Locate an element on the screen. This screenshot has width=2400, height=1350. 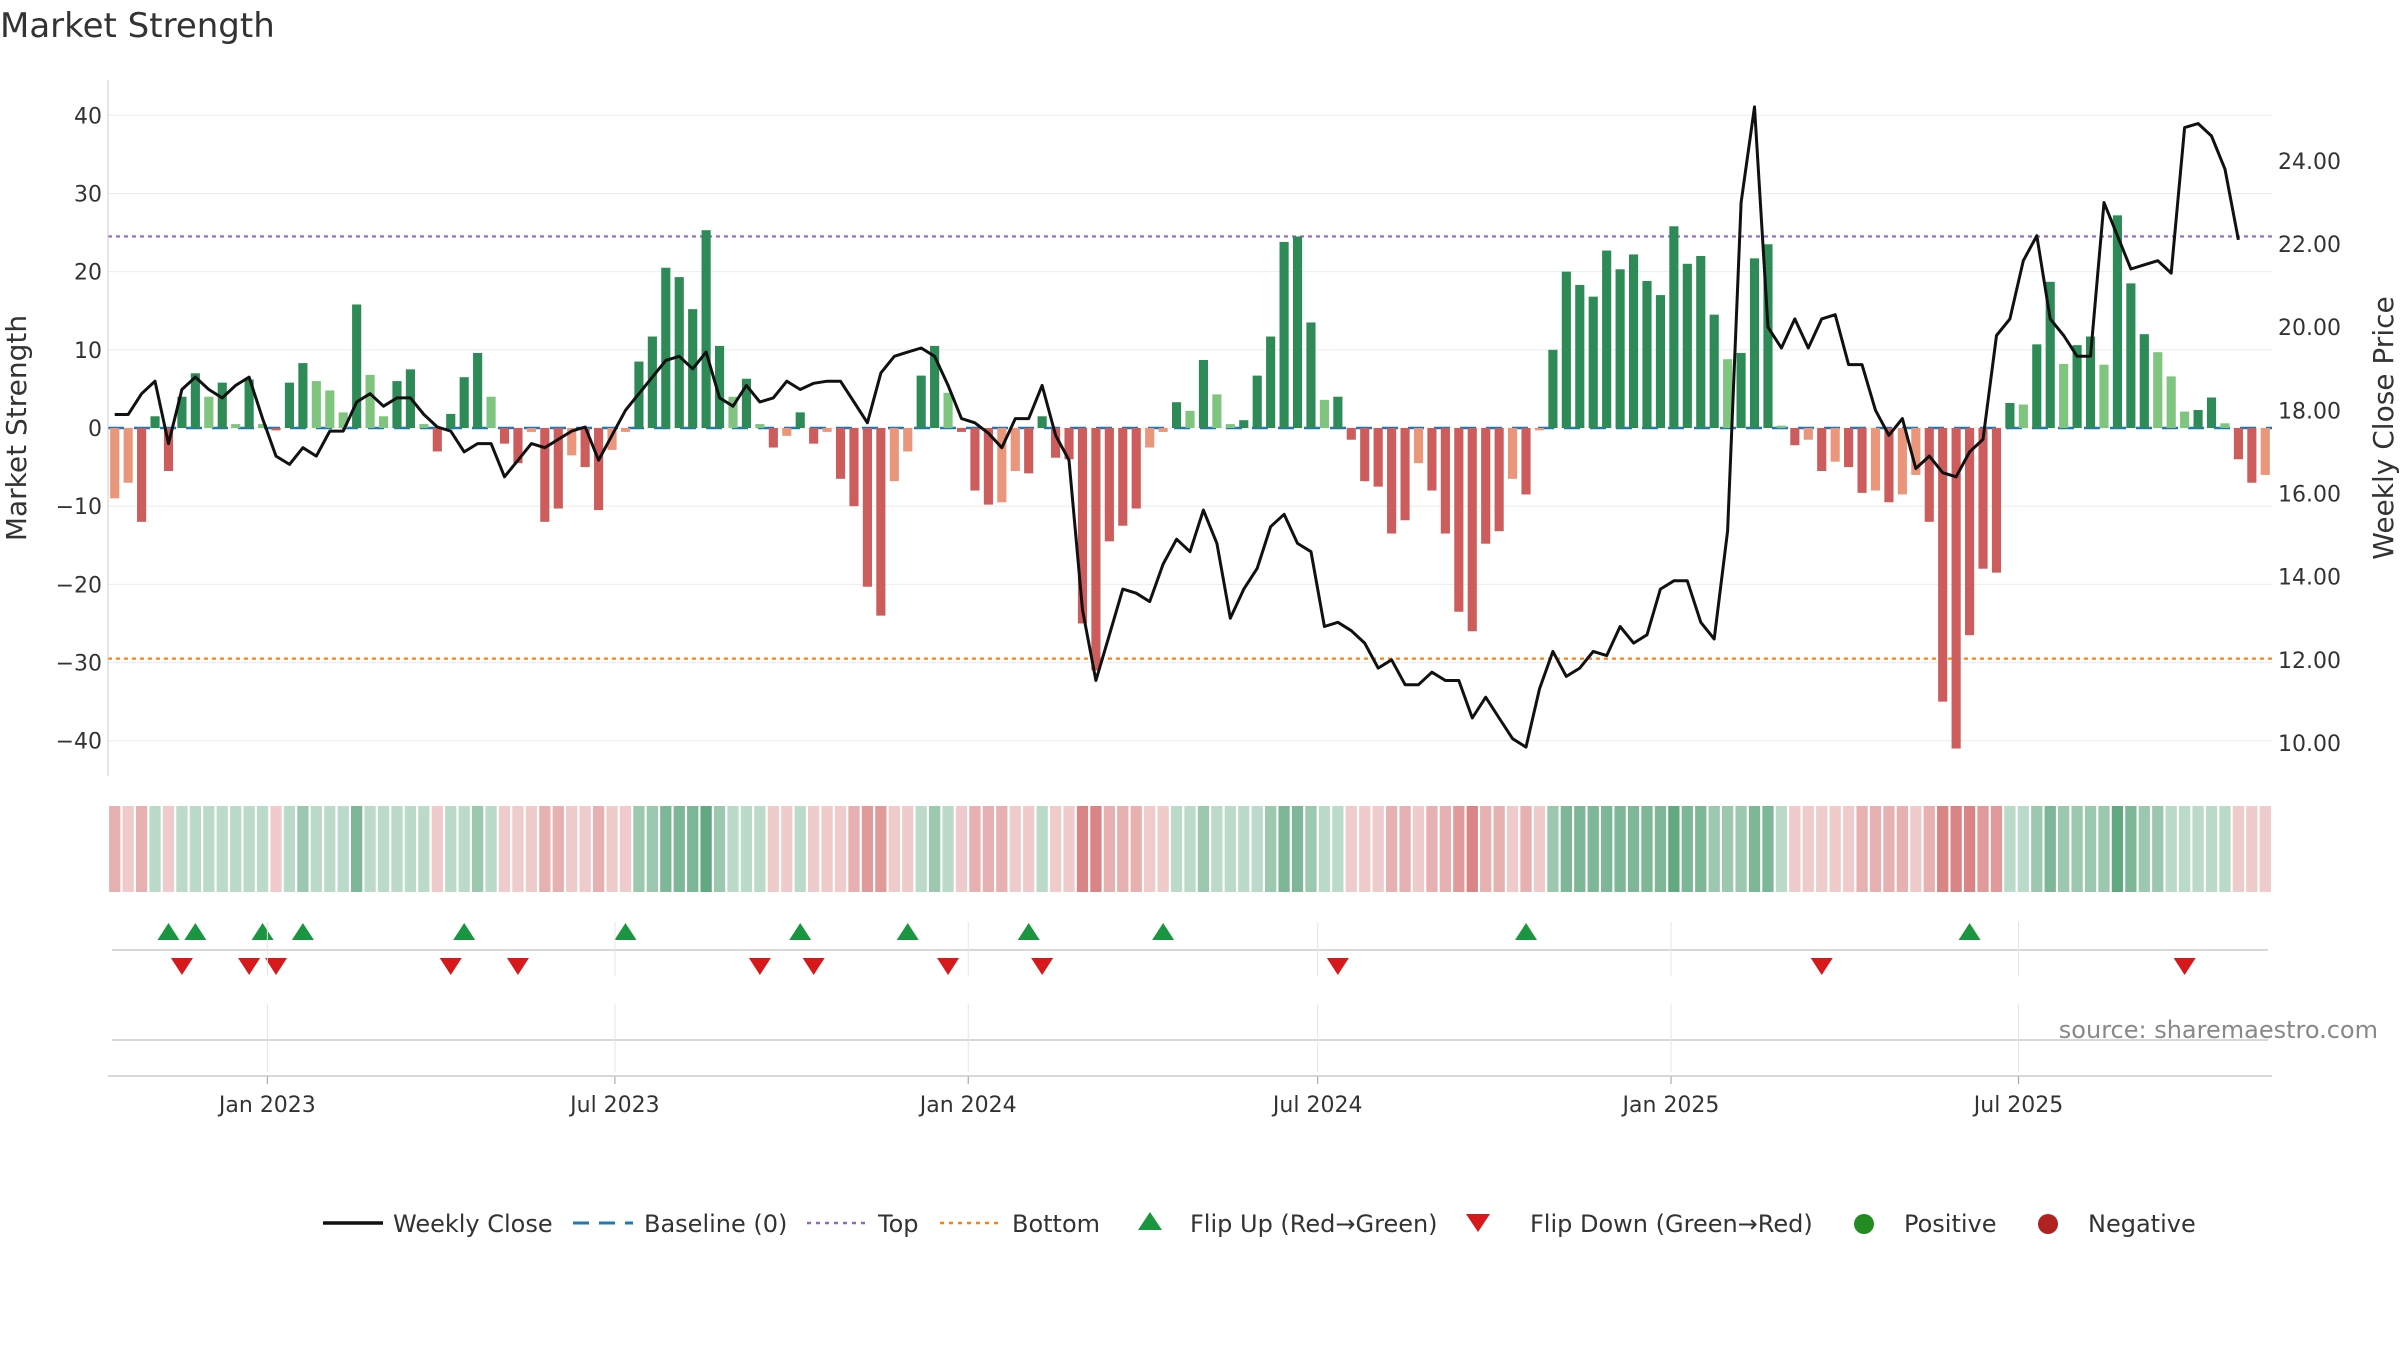
chart-title: Market Strength is located at coordinates (137, 26).